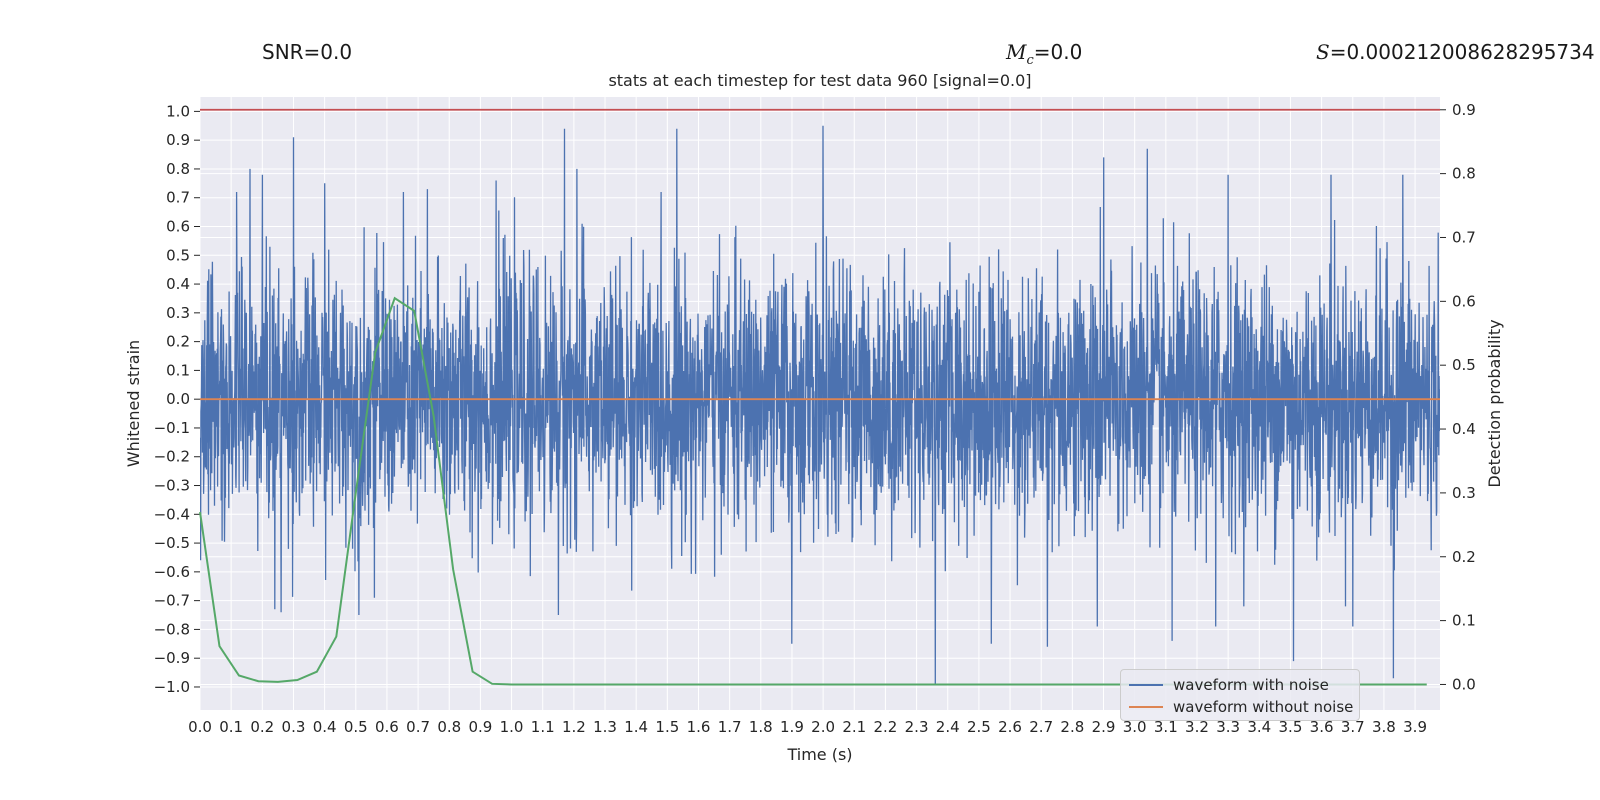  Describe the element at coordinates (1464, 684) in the screenshot. I see `y2-tick-label: 0.0` at that location.